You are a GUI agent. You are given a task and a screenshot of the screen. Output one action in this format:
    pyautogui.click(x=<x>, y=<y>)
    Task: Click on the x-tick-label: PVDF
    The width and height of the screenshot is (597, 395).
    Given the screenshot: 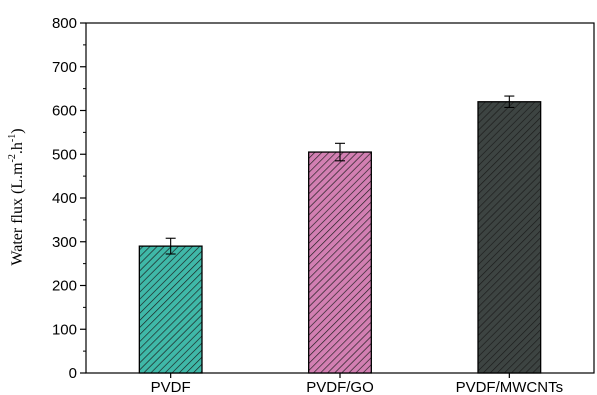 What is the action you would take?
    pyautogui.click(x=171, y=387)
    